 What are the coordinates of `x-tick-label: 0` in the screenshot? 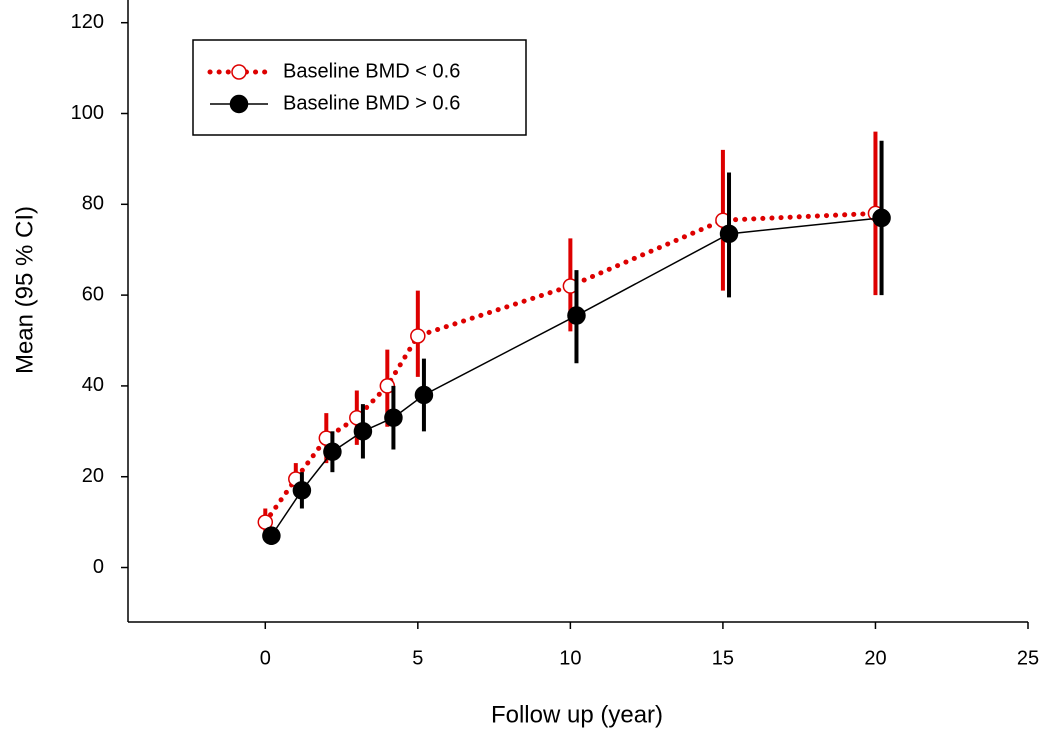 It's located at (265, 658).